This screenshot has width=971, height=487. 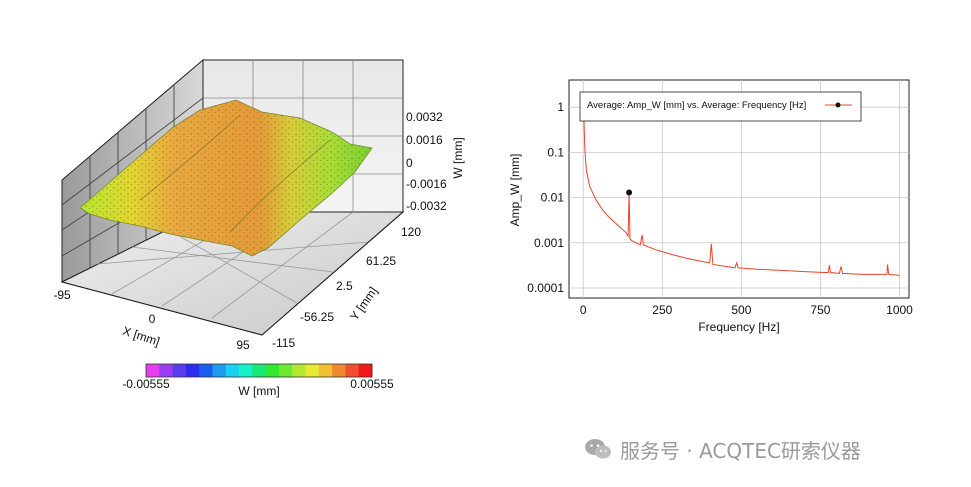 What do you see at coordinates (141, 336) in the screenshot?
I see `x-axis-label: X [mm]` at bounding box center [141, 336].